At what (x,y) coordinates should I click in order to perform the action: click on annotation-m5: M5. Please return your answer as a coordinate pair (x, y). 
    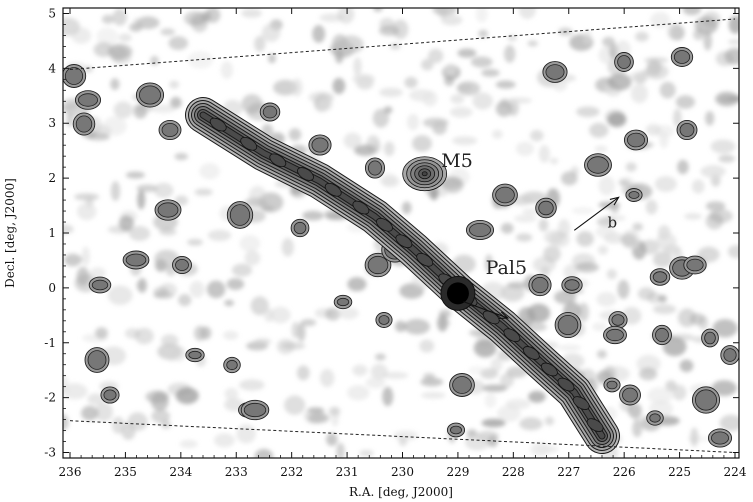
    Looking at the image, I should click on (457, 161).